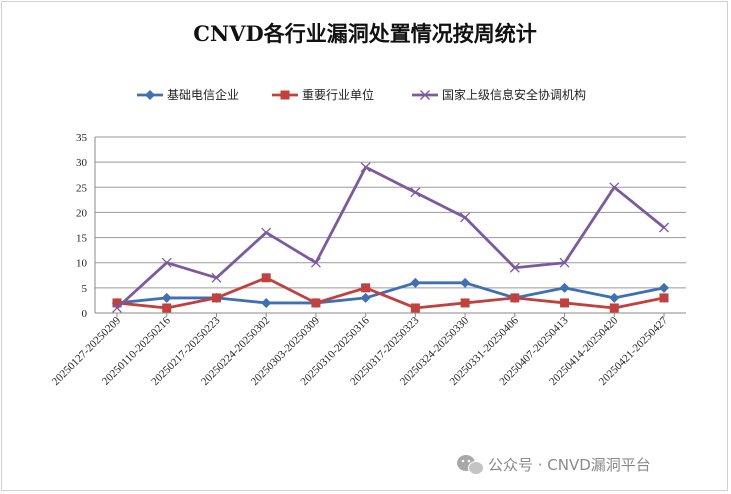  What do you see at coordinates (514, 94) in the screenshot?
I see `legend-label: 国家上级信息安全协调机构` at bounding box center [514, 94].